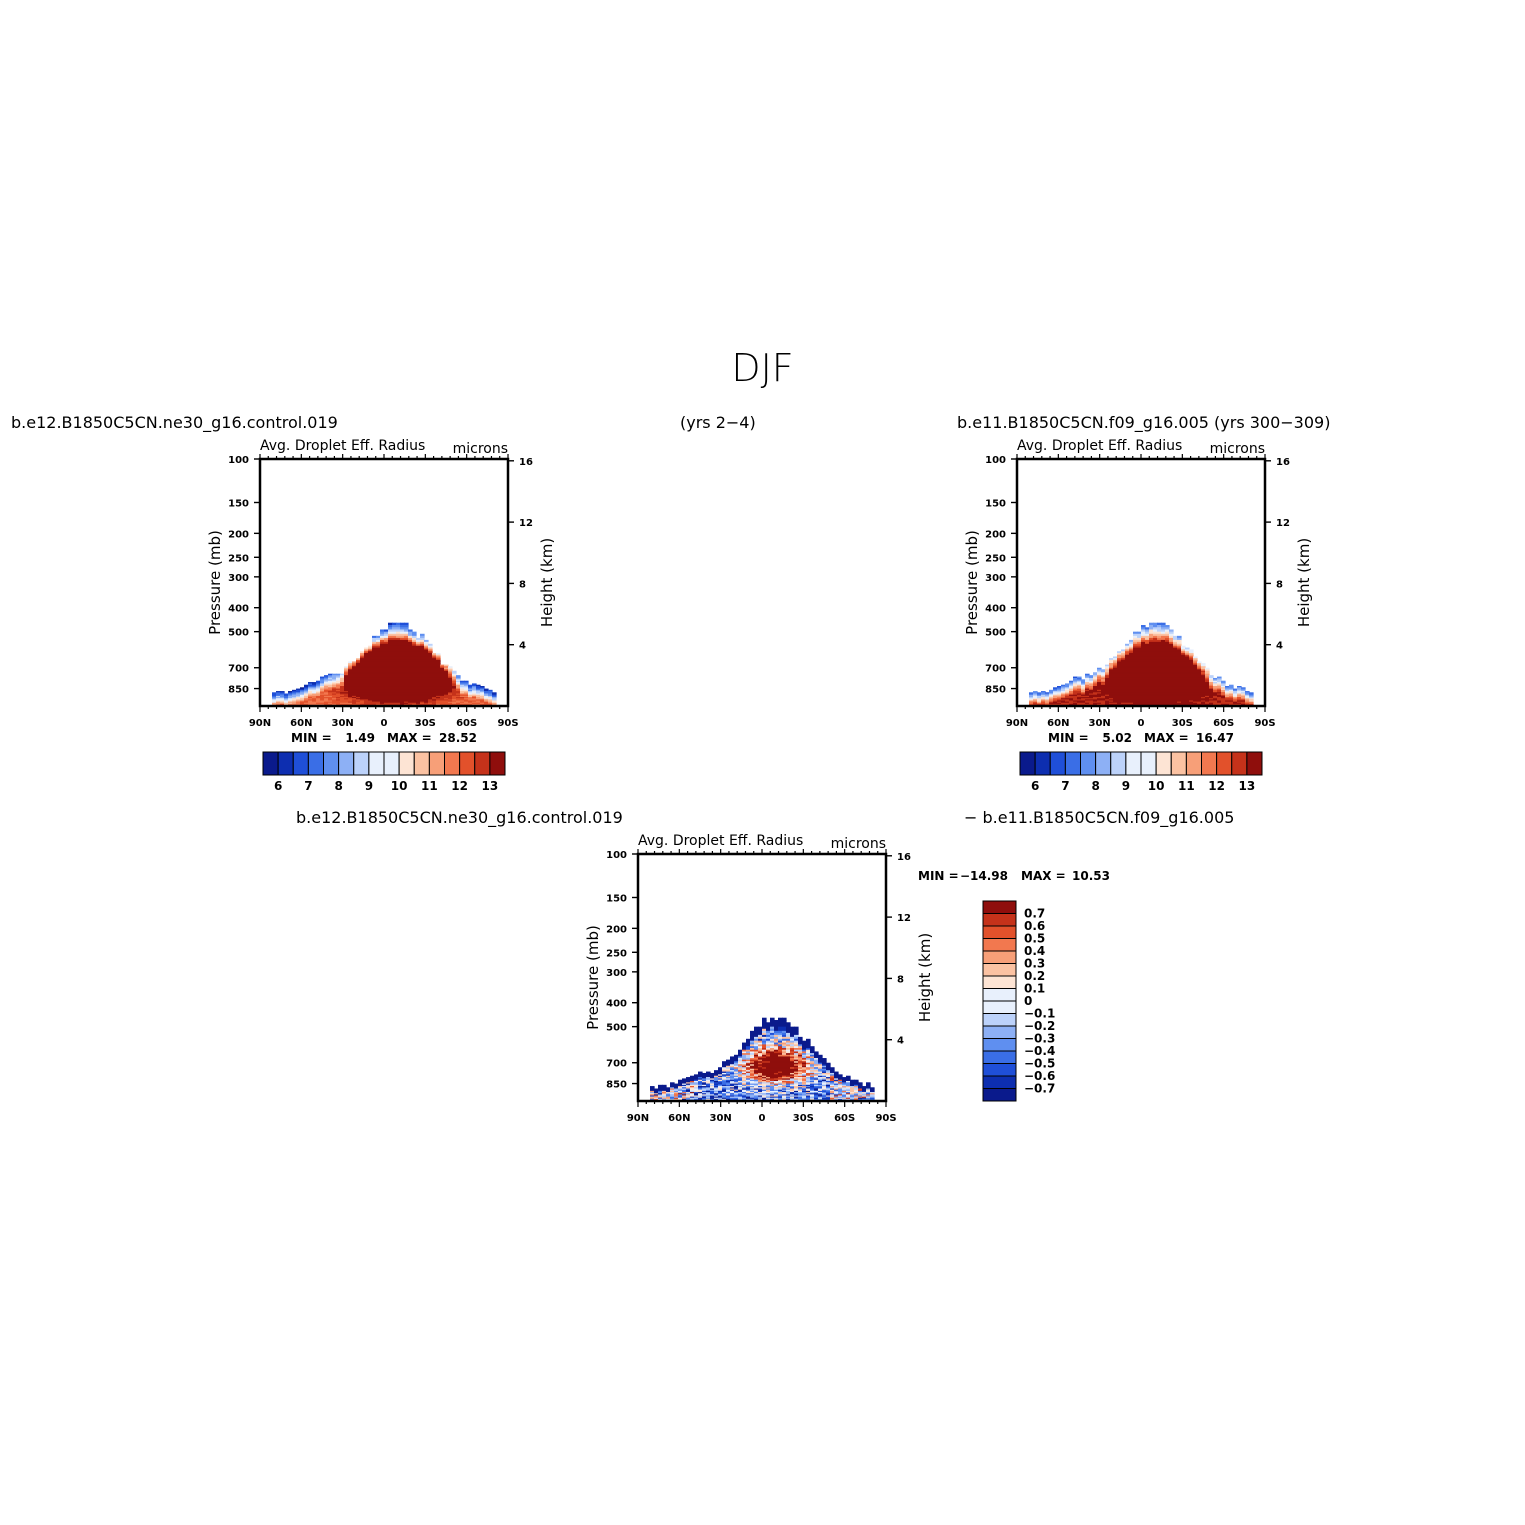  What do you see at coordinates (458, 738) in the screenshot?
I see `max-value: 28.52` at bounding box center [458, 738].